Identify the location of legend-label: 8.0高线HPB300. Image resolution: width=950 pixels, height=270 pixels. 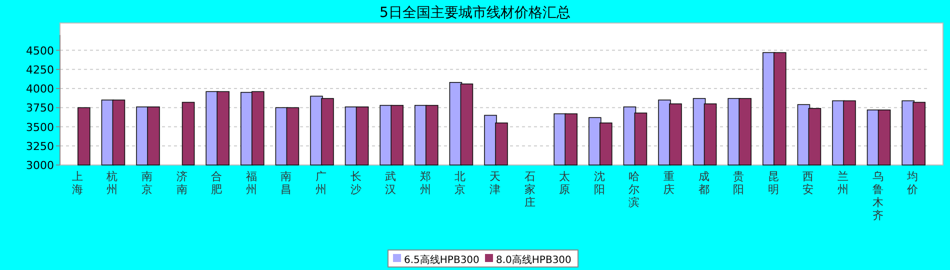
(534, 260).